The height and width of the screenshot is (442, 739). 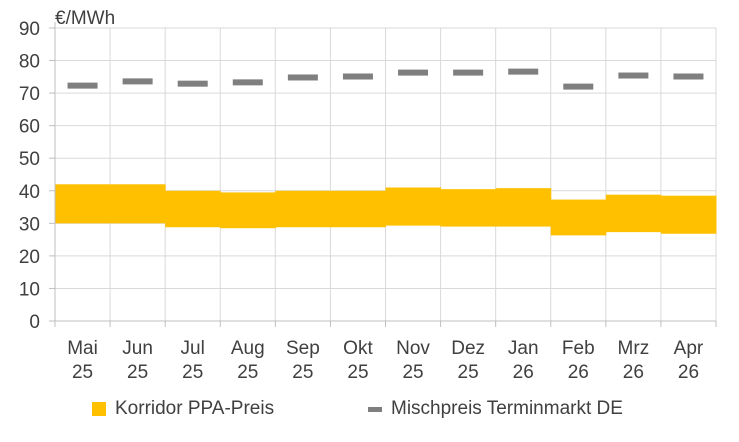 I want to click on x-tick-label-month: Mrz, so click(x=634, y=348).